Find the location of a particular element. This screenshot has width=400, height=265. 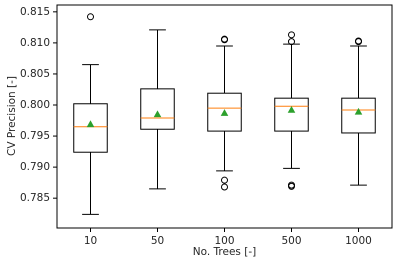

x-axis-label: No. Trees [-] is located at coordinates (224, 252).